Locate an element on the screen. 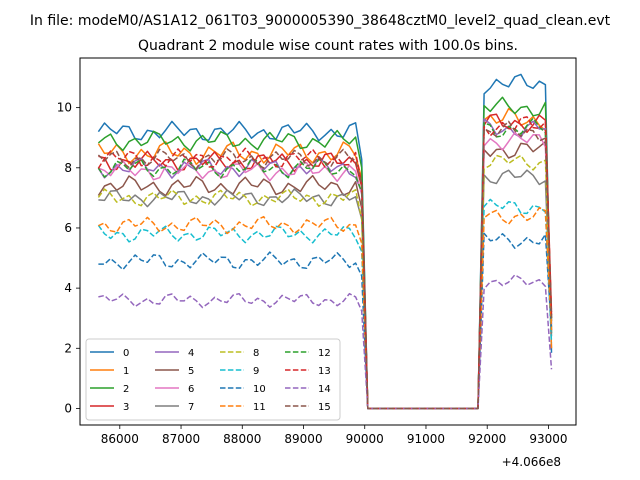  x-tick-label: 92000 is located at coordinates (487, 439).